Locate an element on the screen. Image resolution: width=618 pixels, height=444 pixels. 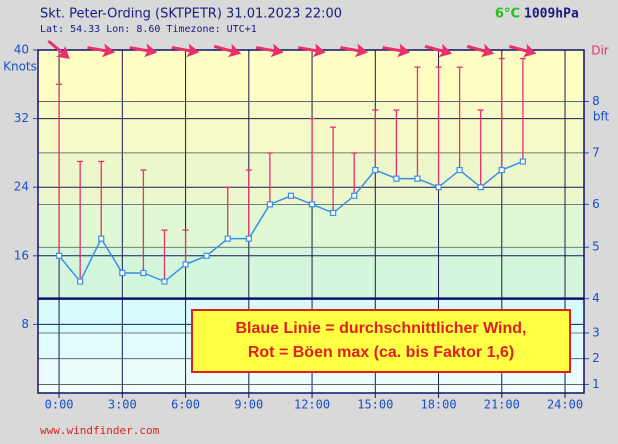
annotation-text: Rot = Böen max (ca. bis Faktor 1,6) is located at coordinates (381, 352).